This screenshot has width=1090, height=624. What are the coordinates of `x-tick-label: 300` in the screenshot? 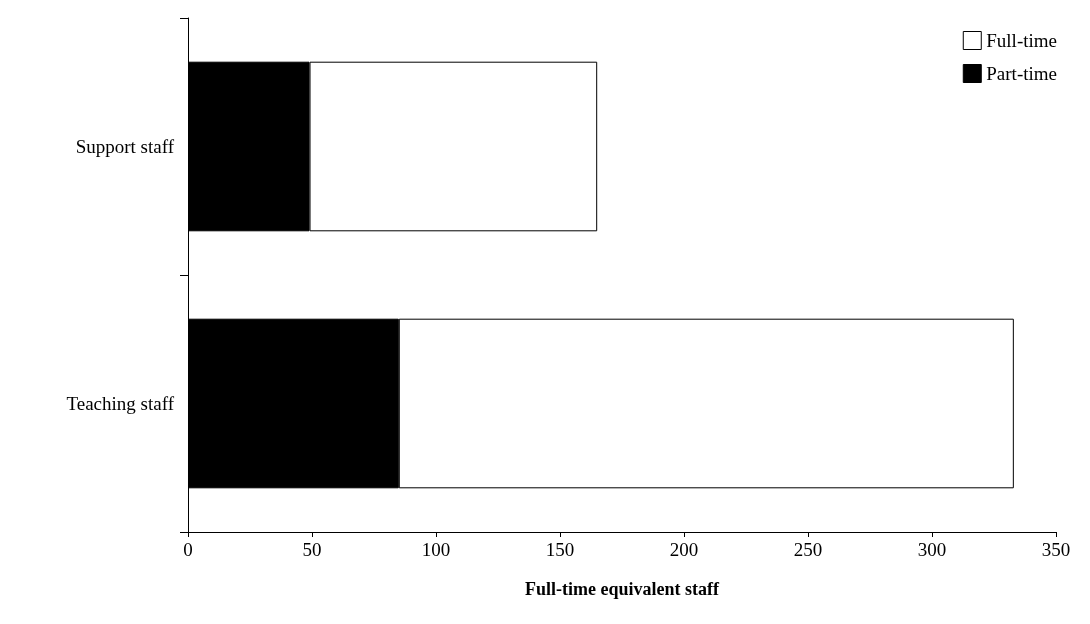 It's located at (932, 549).